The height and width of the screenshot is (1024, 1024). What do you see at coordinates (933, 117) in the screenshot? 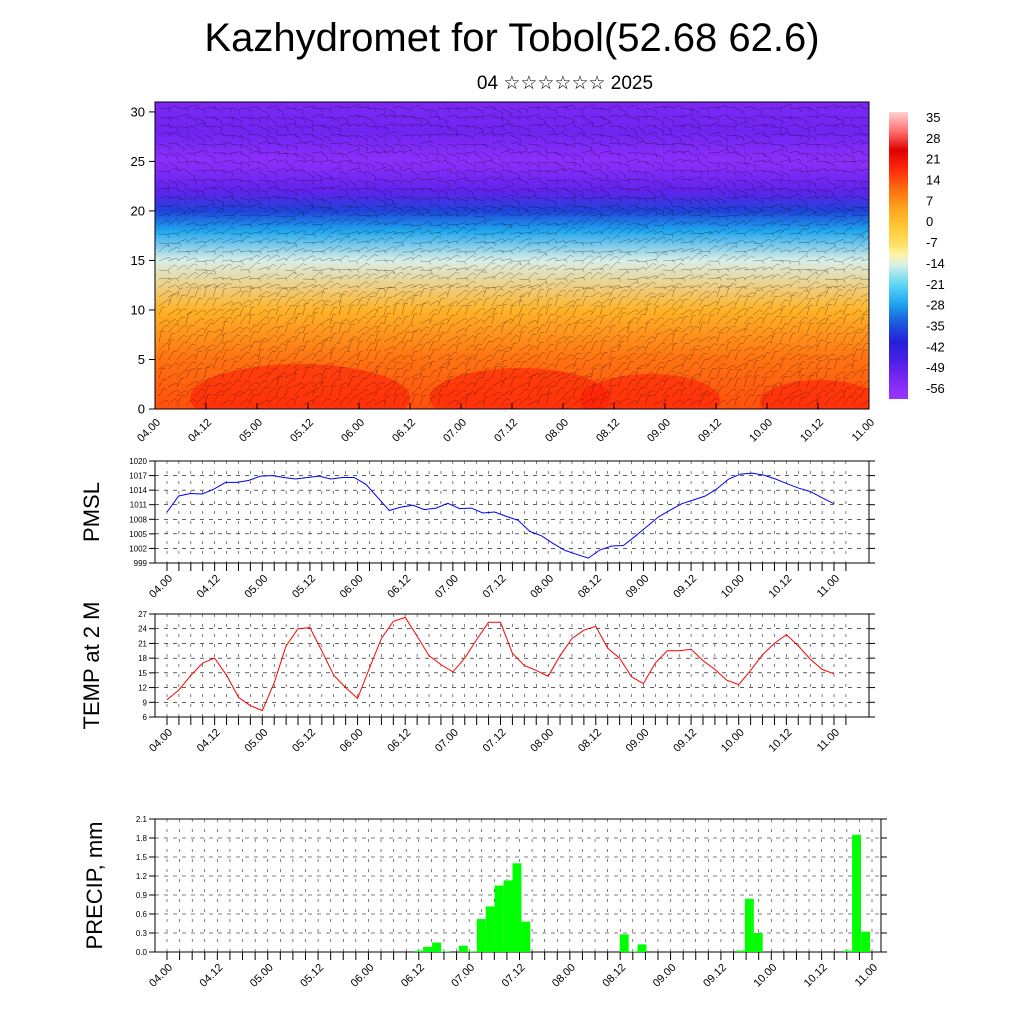
I see `colorbar-label: 35` at bounding box center [933, 117].